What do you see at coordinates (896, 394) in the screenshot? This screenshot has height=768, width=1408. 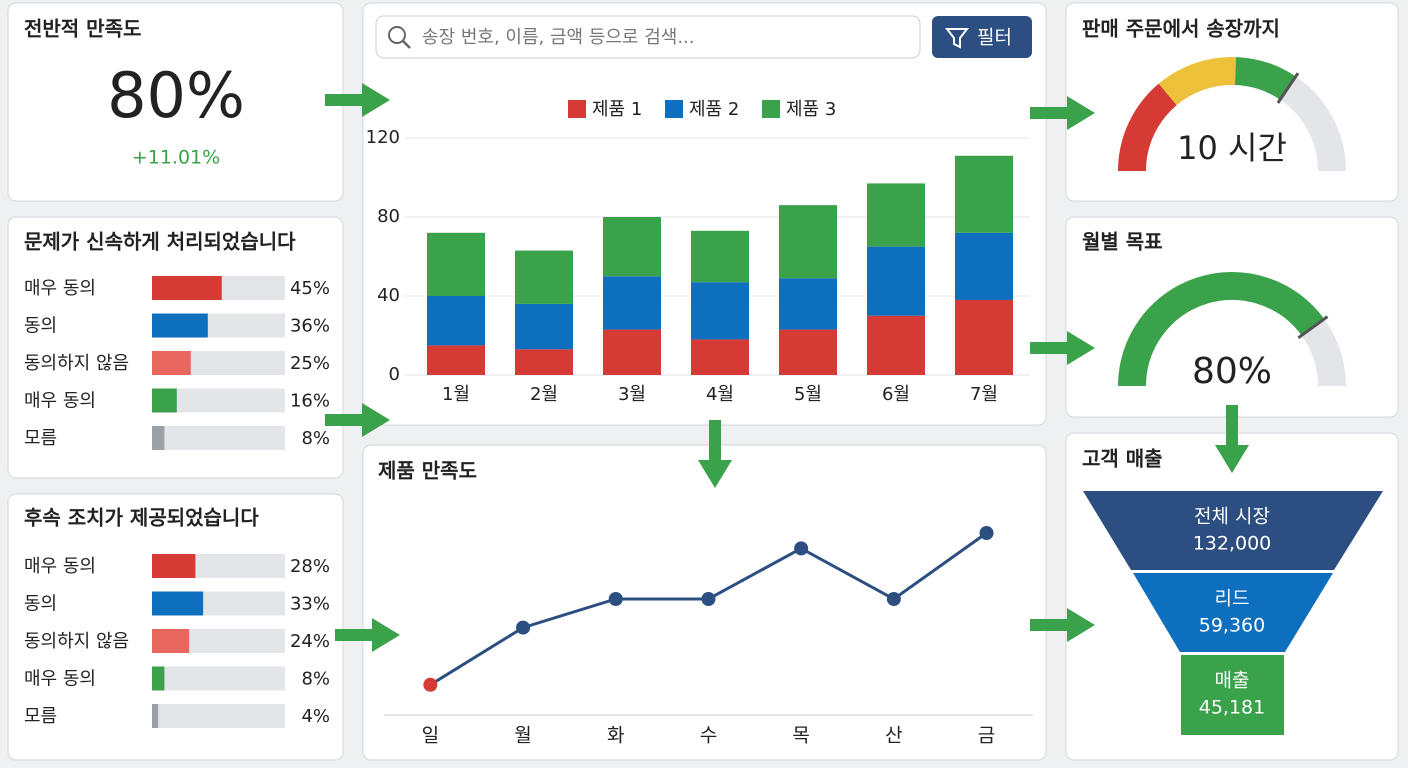 I see `x-tick-label: 6월` at bounding box center [896, 394].